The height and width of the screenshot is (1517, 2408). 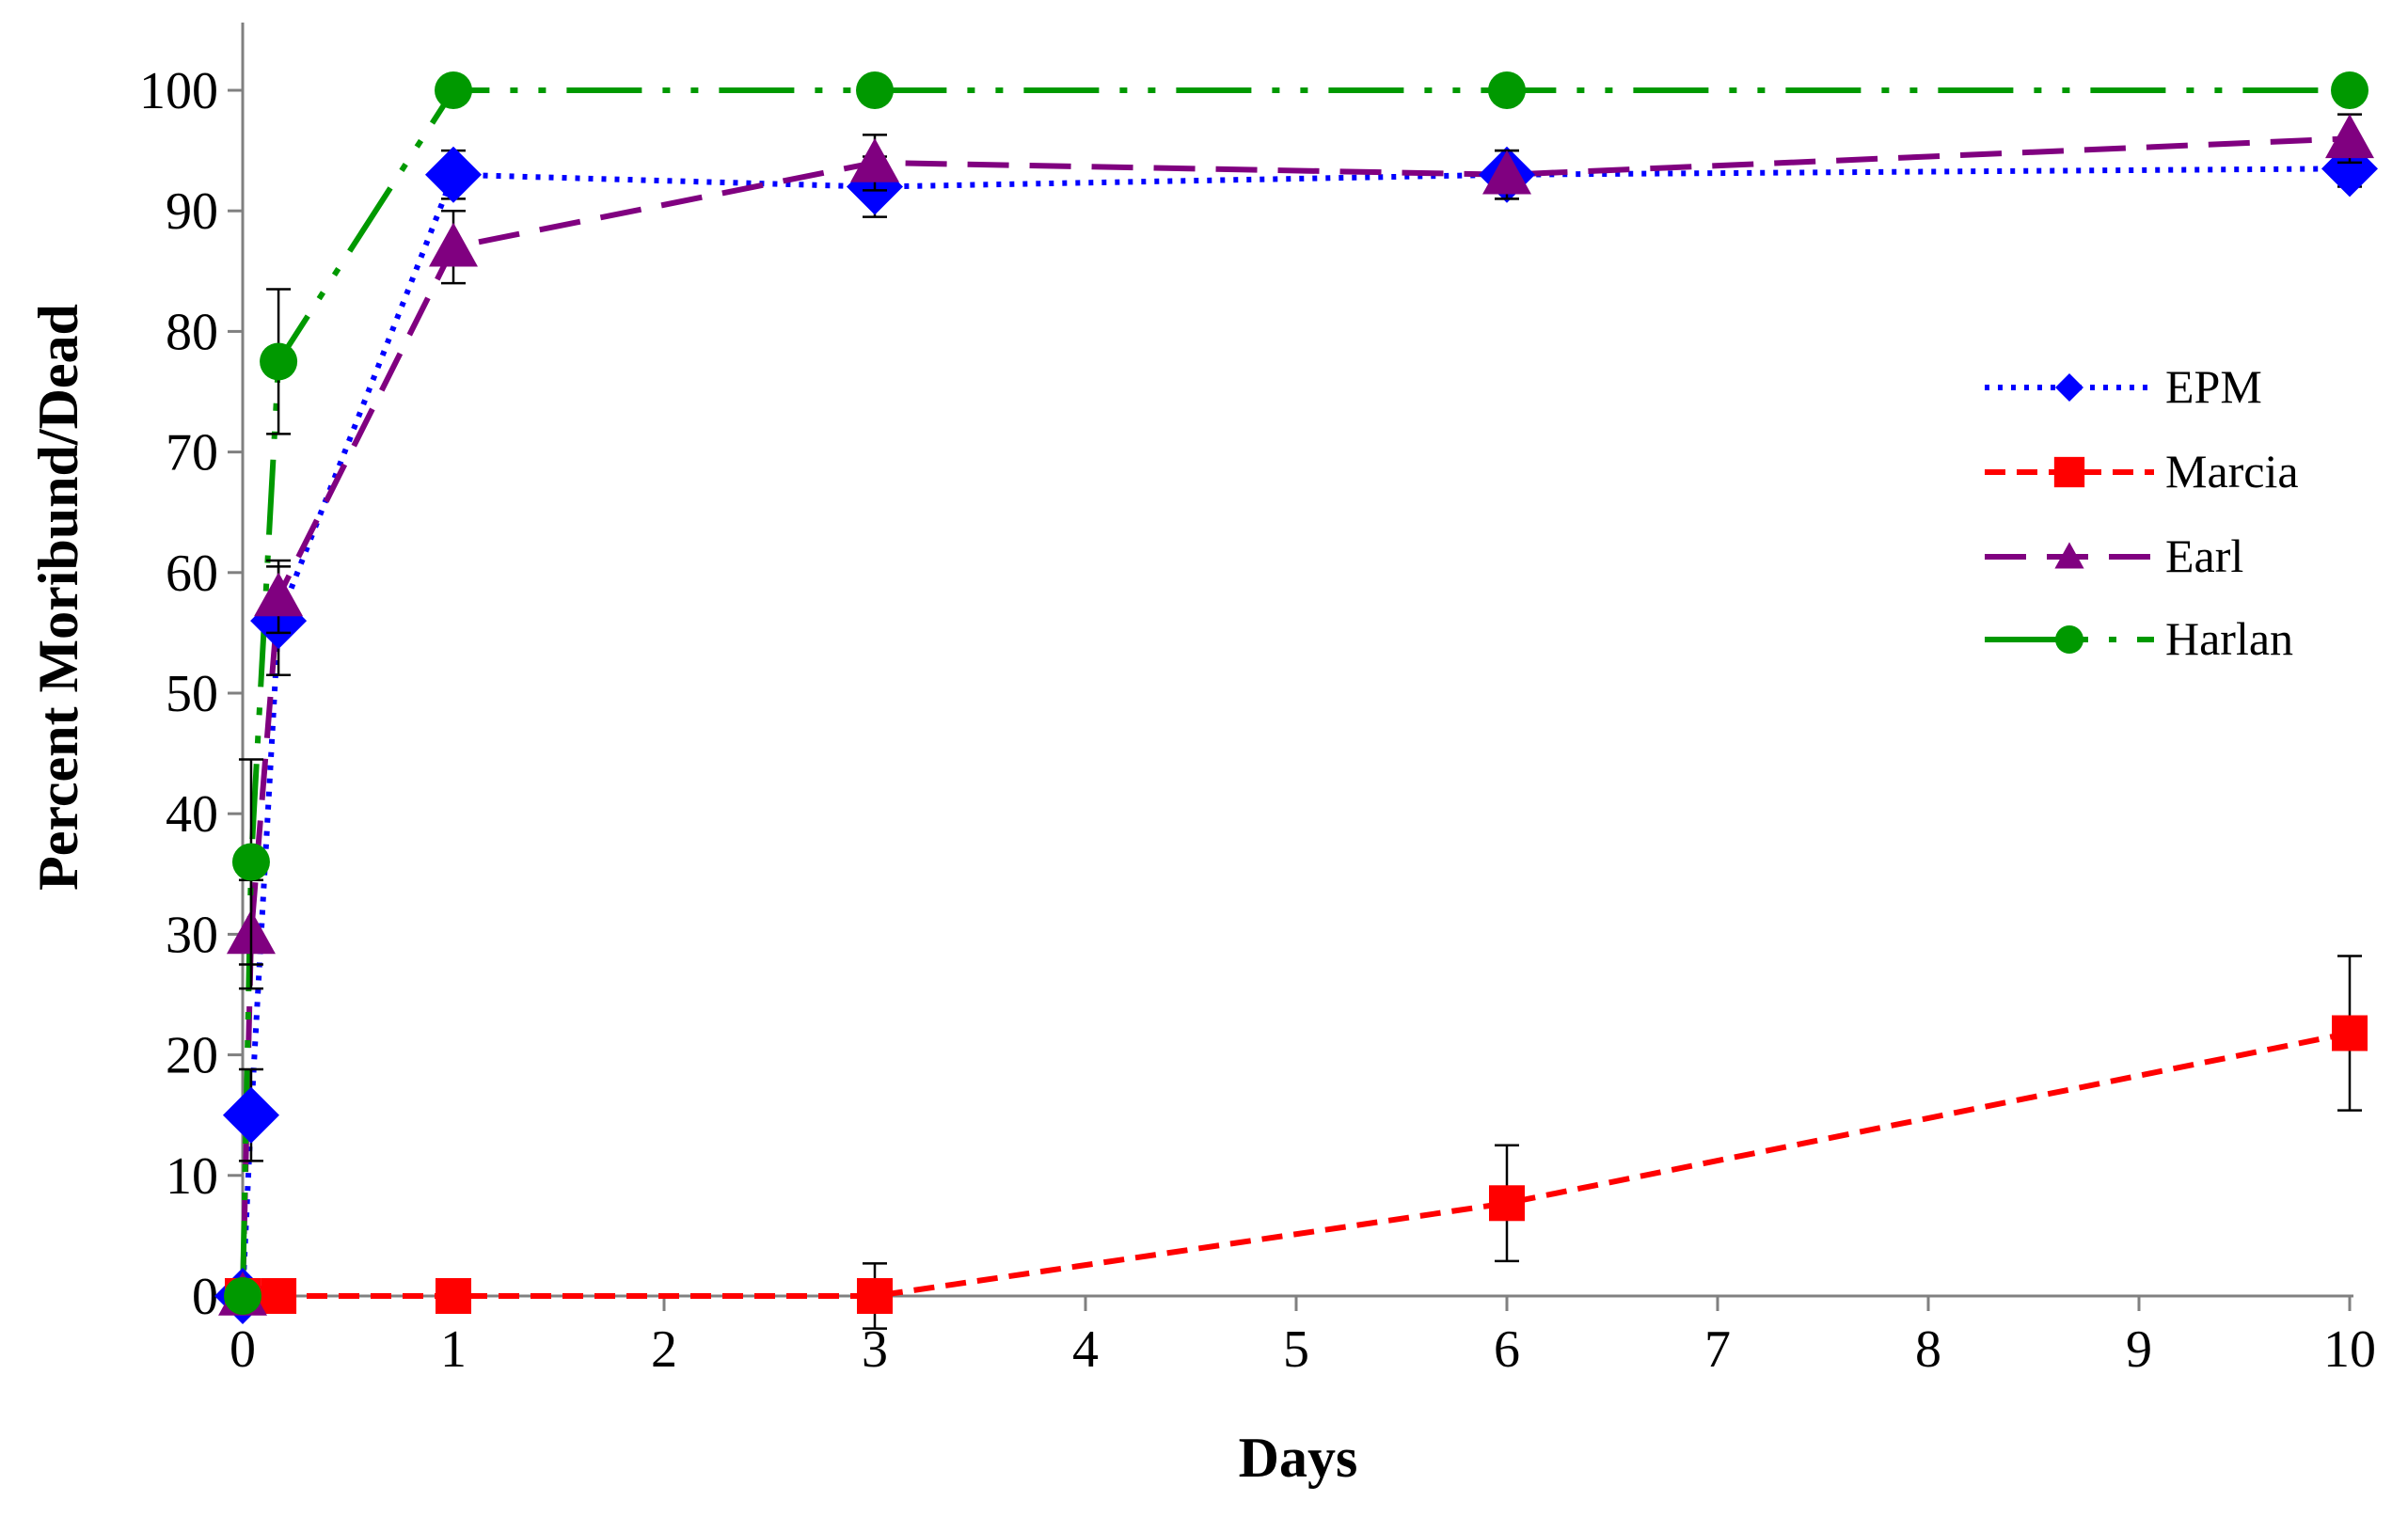 I want to click on y-tick-label: 50, so click(x=192, y=694).